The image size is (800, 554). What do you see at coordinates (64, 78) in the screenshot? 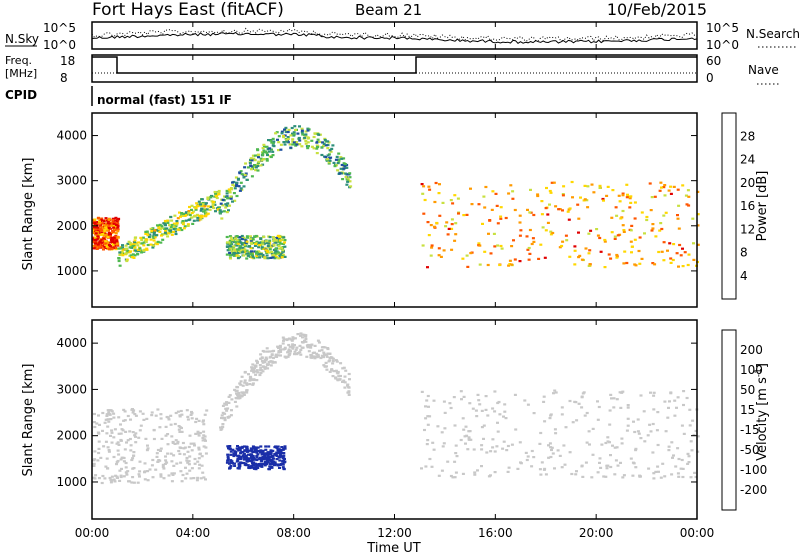
I see `freq-tick-bottom: 8` at bounding box center [64, 78].